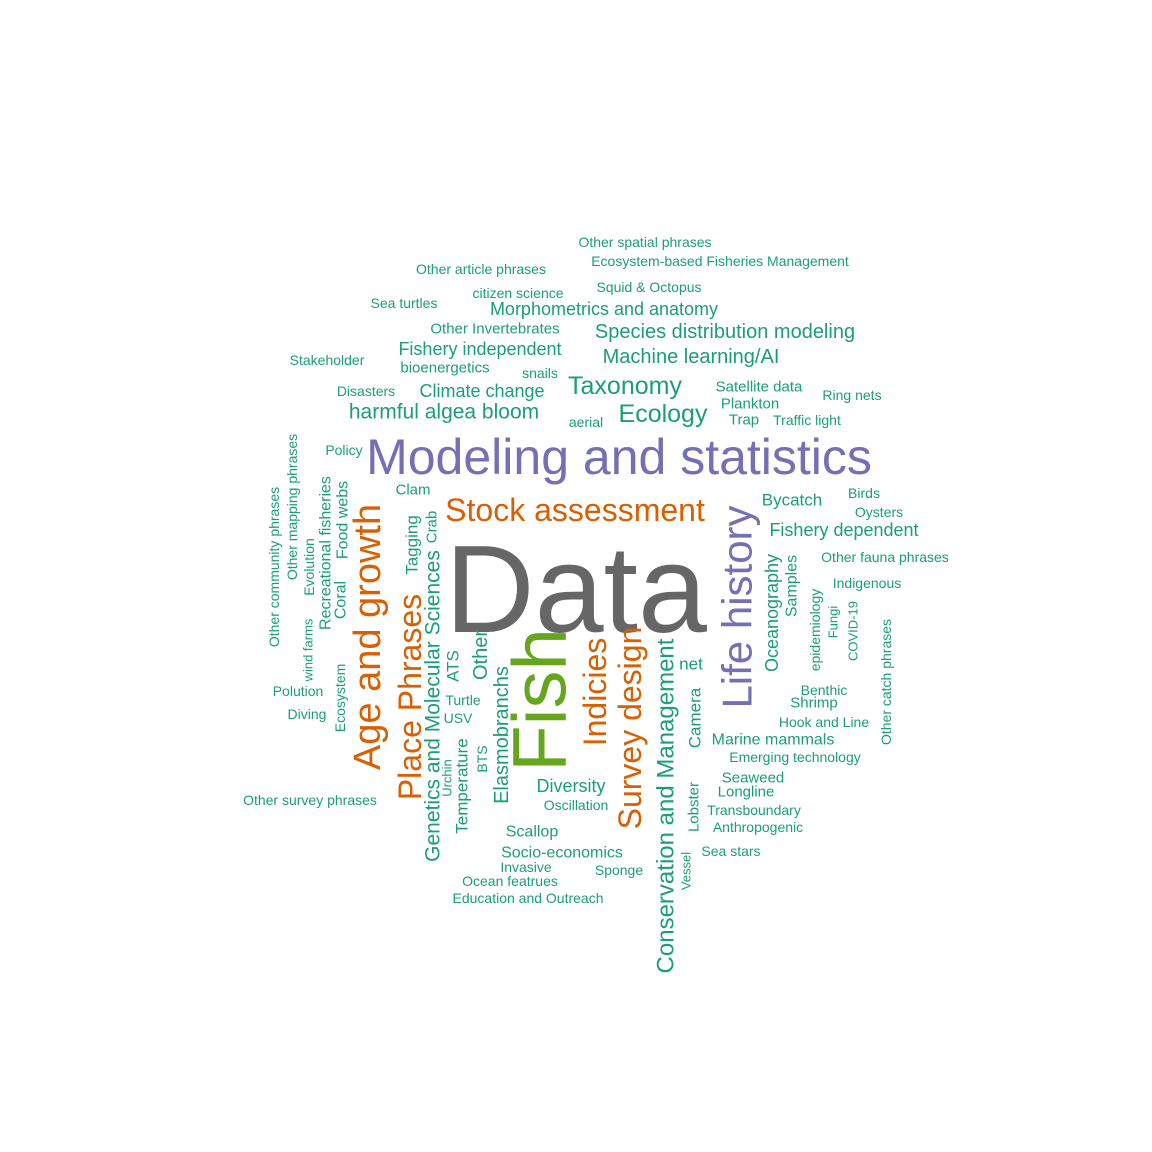 This screenshot has height=1152, width=1152. What do you see at coordinates (773, 740) in the screenshot?
I see `word-marine-mammals: Marine mammals` at bounding box center [773, 740].